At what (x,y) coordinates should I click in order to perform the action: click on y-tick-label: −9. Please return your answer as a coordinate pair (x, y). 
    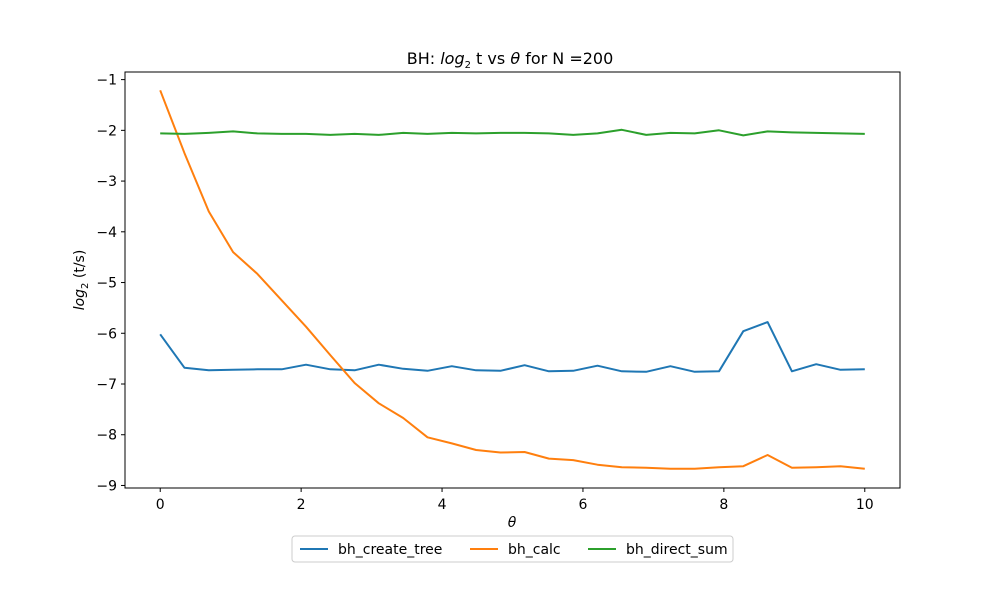
    Looking at the image, I should click on (106, 486).